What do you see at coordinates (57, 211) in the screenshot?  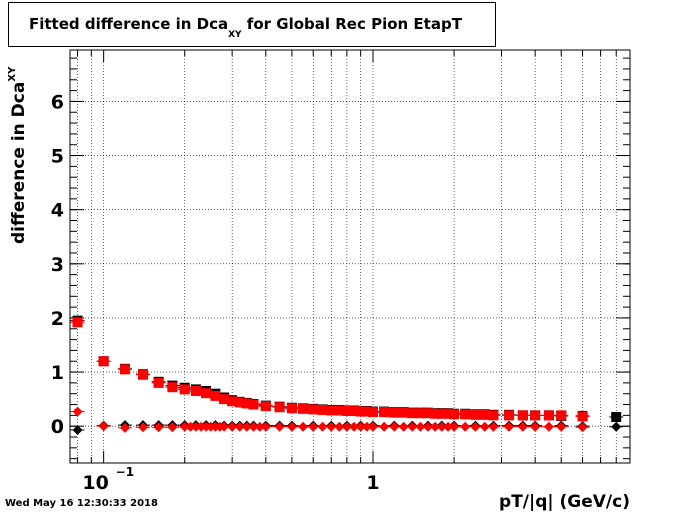 I see `y-tick-label: 4` at bounding box center [57, 211].